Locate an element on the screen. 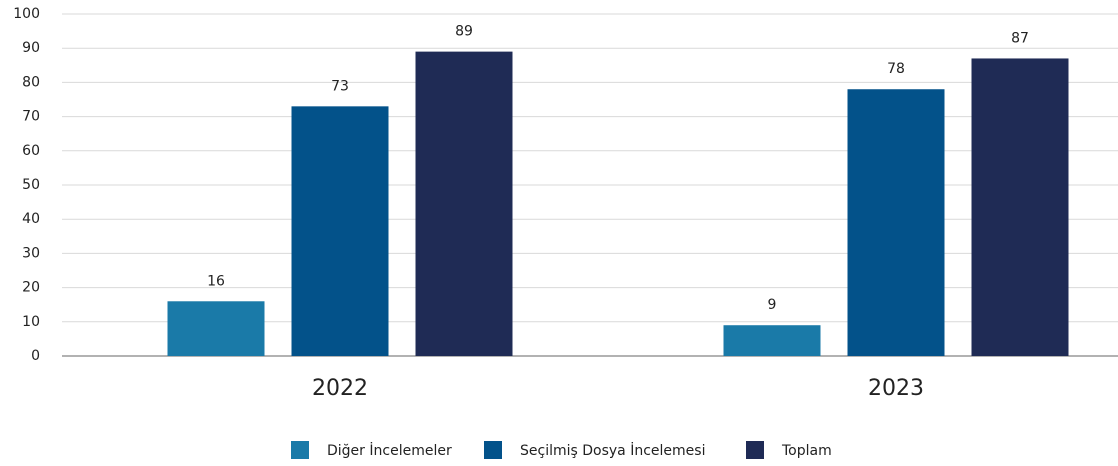 The image size is (1118, 466). data-label: 16 is located at coordinates (216, 281).